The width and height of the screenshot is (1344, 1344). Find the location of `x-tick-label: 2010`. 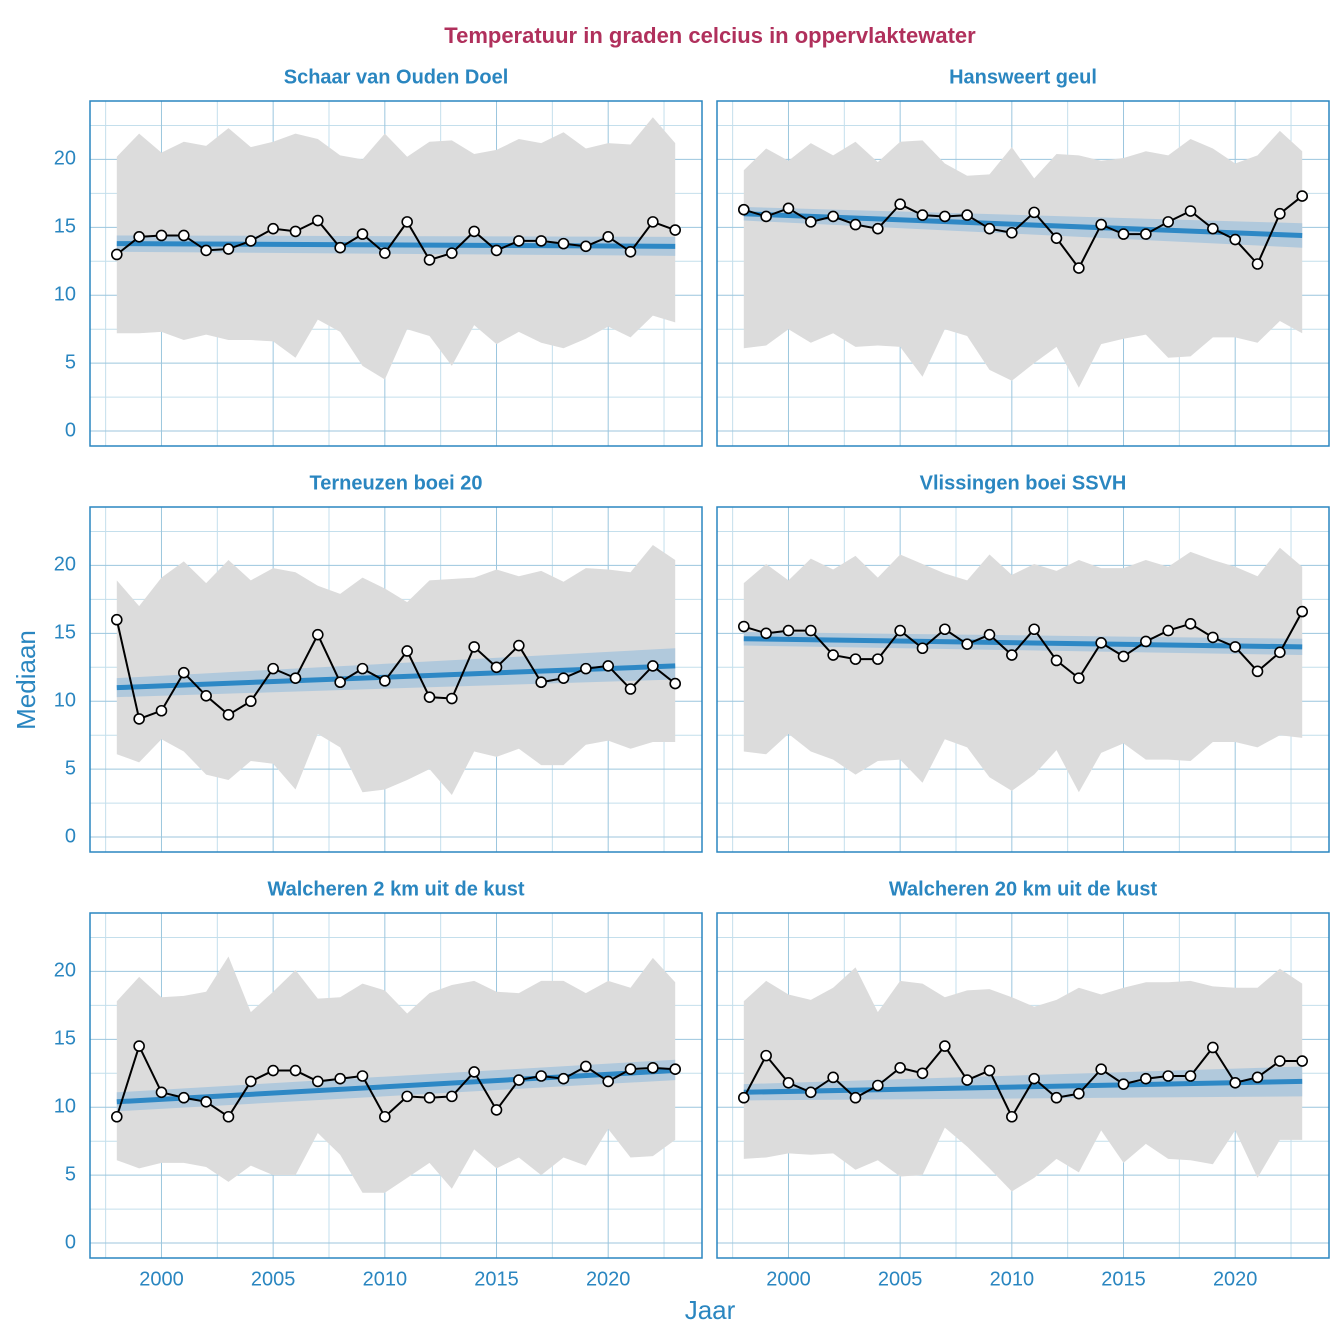

x-tick-label: 2010 is located at coordinates (385, 1279).